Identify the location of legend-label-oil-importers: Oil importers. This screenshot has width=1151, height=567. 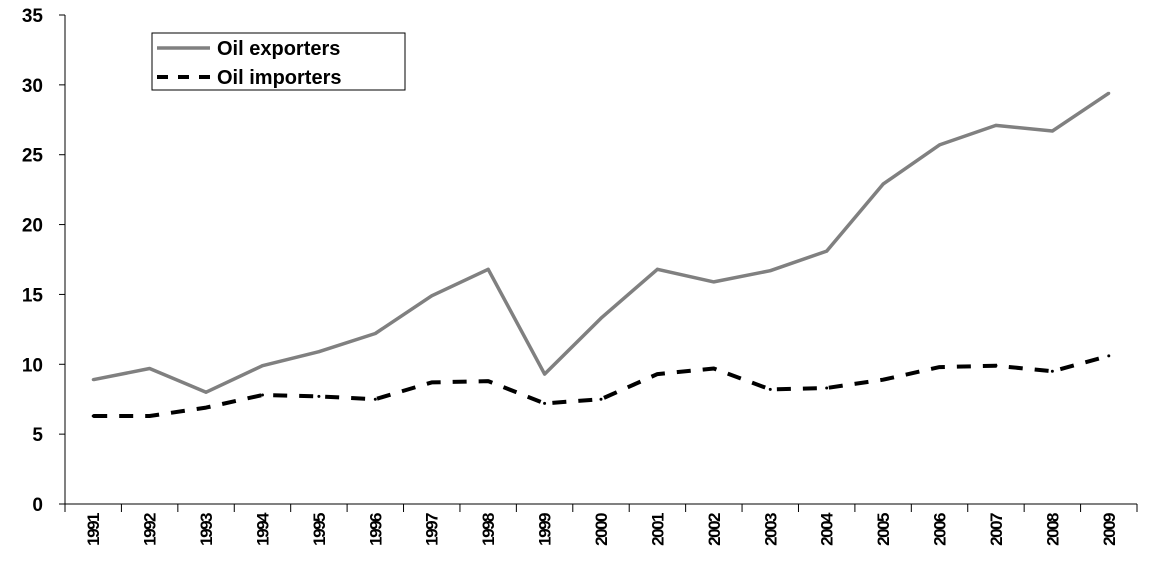
(279, 78).